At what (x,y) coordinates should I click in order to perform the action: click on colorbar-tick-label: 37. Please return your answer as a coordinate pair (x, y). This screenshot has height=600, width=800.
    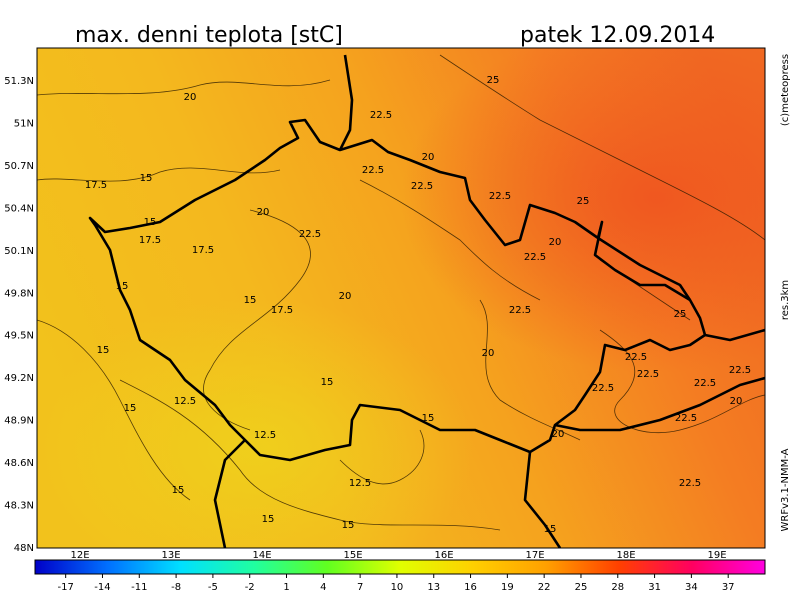
    Looking at the image, I should click on (728, 587).